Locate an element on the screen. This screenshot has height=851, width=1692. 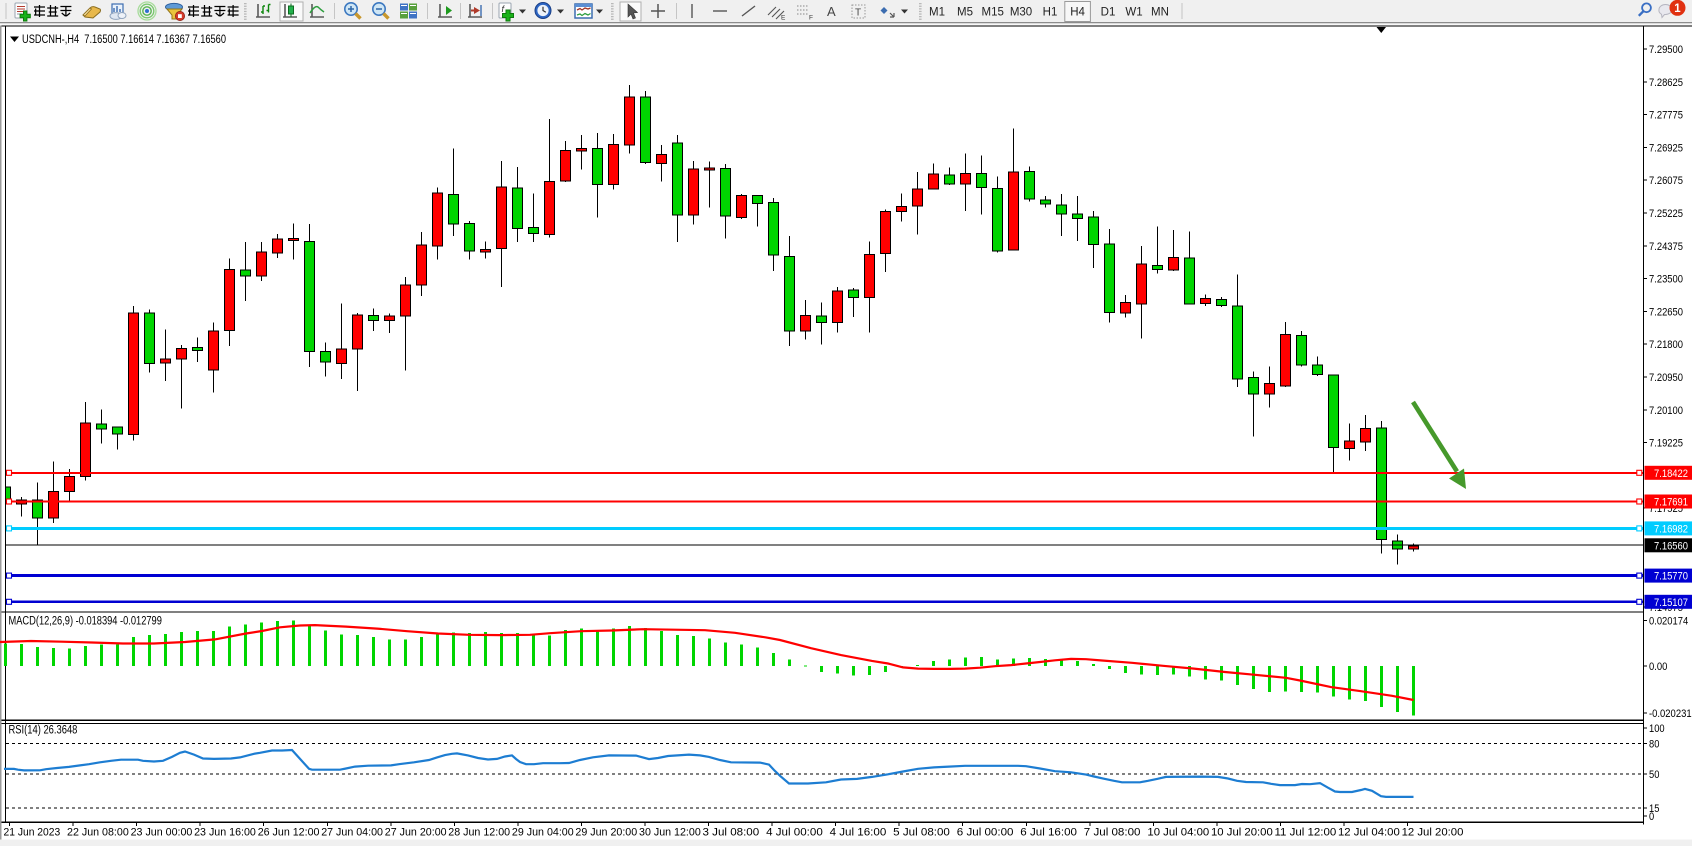
svg-text: 7.23500 is located at coordinates (1666, 280).